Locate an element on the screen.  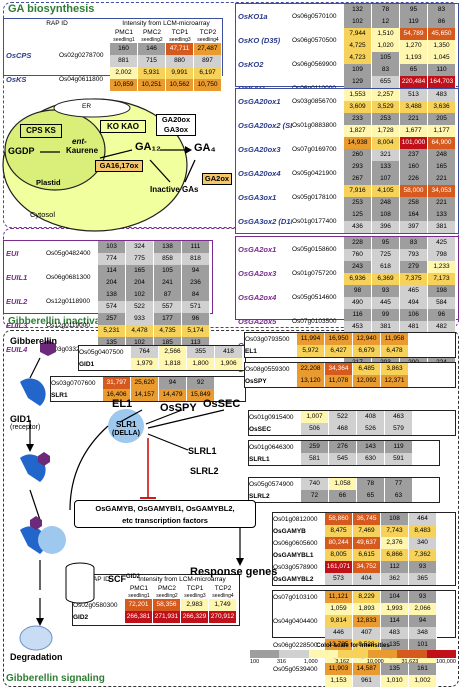
intensity-cell: 83 is located at coordinates (414, 243).